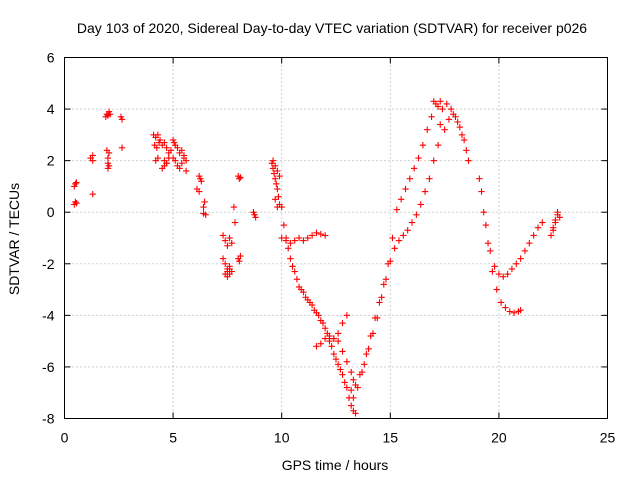 The height and width of the screenshot is (480, 640). Describe the element at coordinates (48, 238) in the screenshot. I see `y-tick-labels: -8 -6 -4 -2 0 2 4 6` at that location.